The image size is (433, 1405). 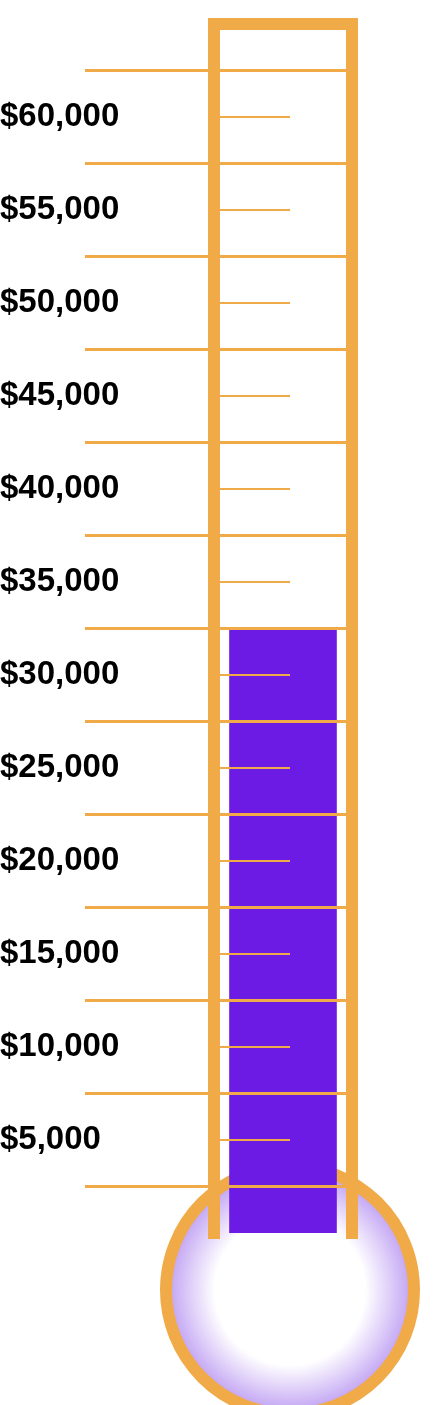 What do you see at coordinates (60, 487) in the screenshot?
I see `y-tick-label: $40,000` at bounding box center [60, 487].